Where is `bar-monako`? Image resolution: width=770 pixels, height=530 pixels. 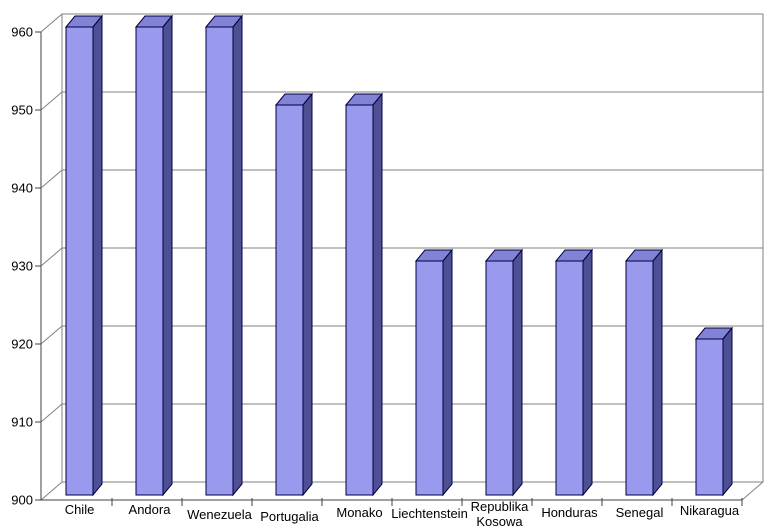 bar-monako is located at coordinates (364, 294).